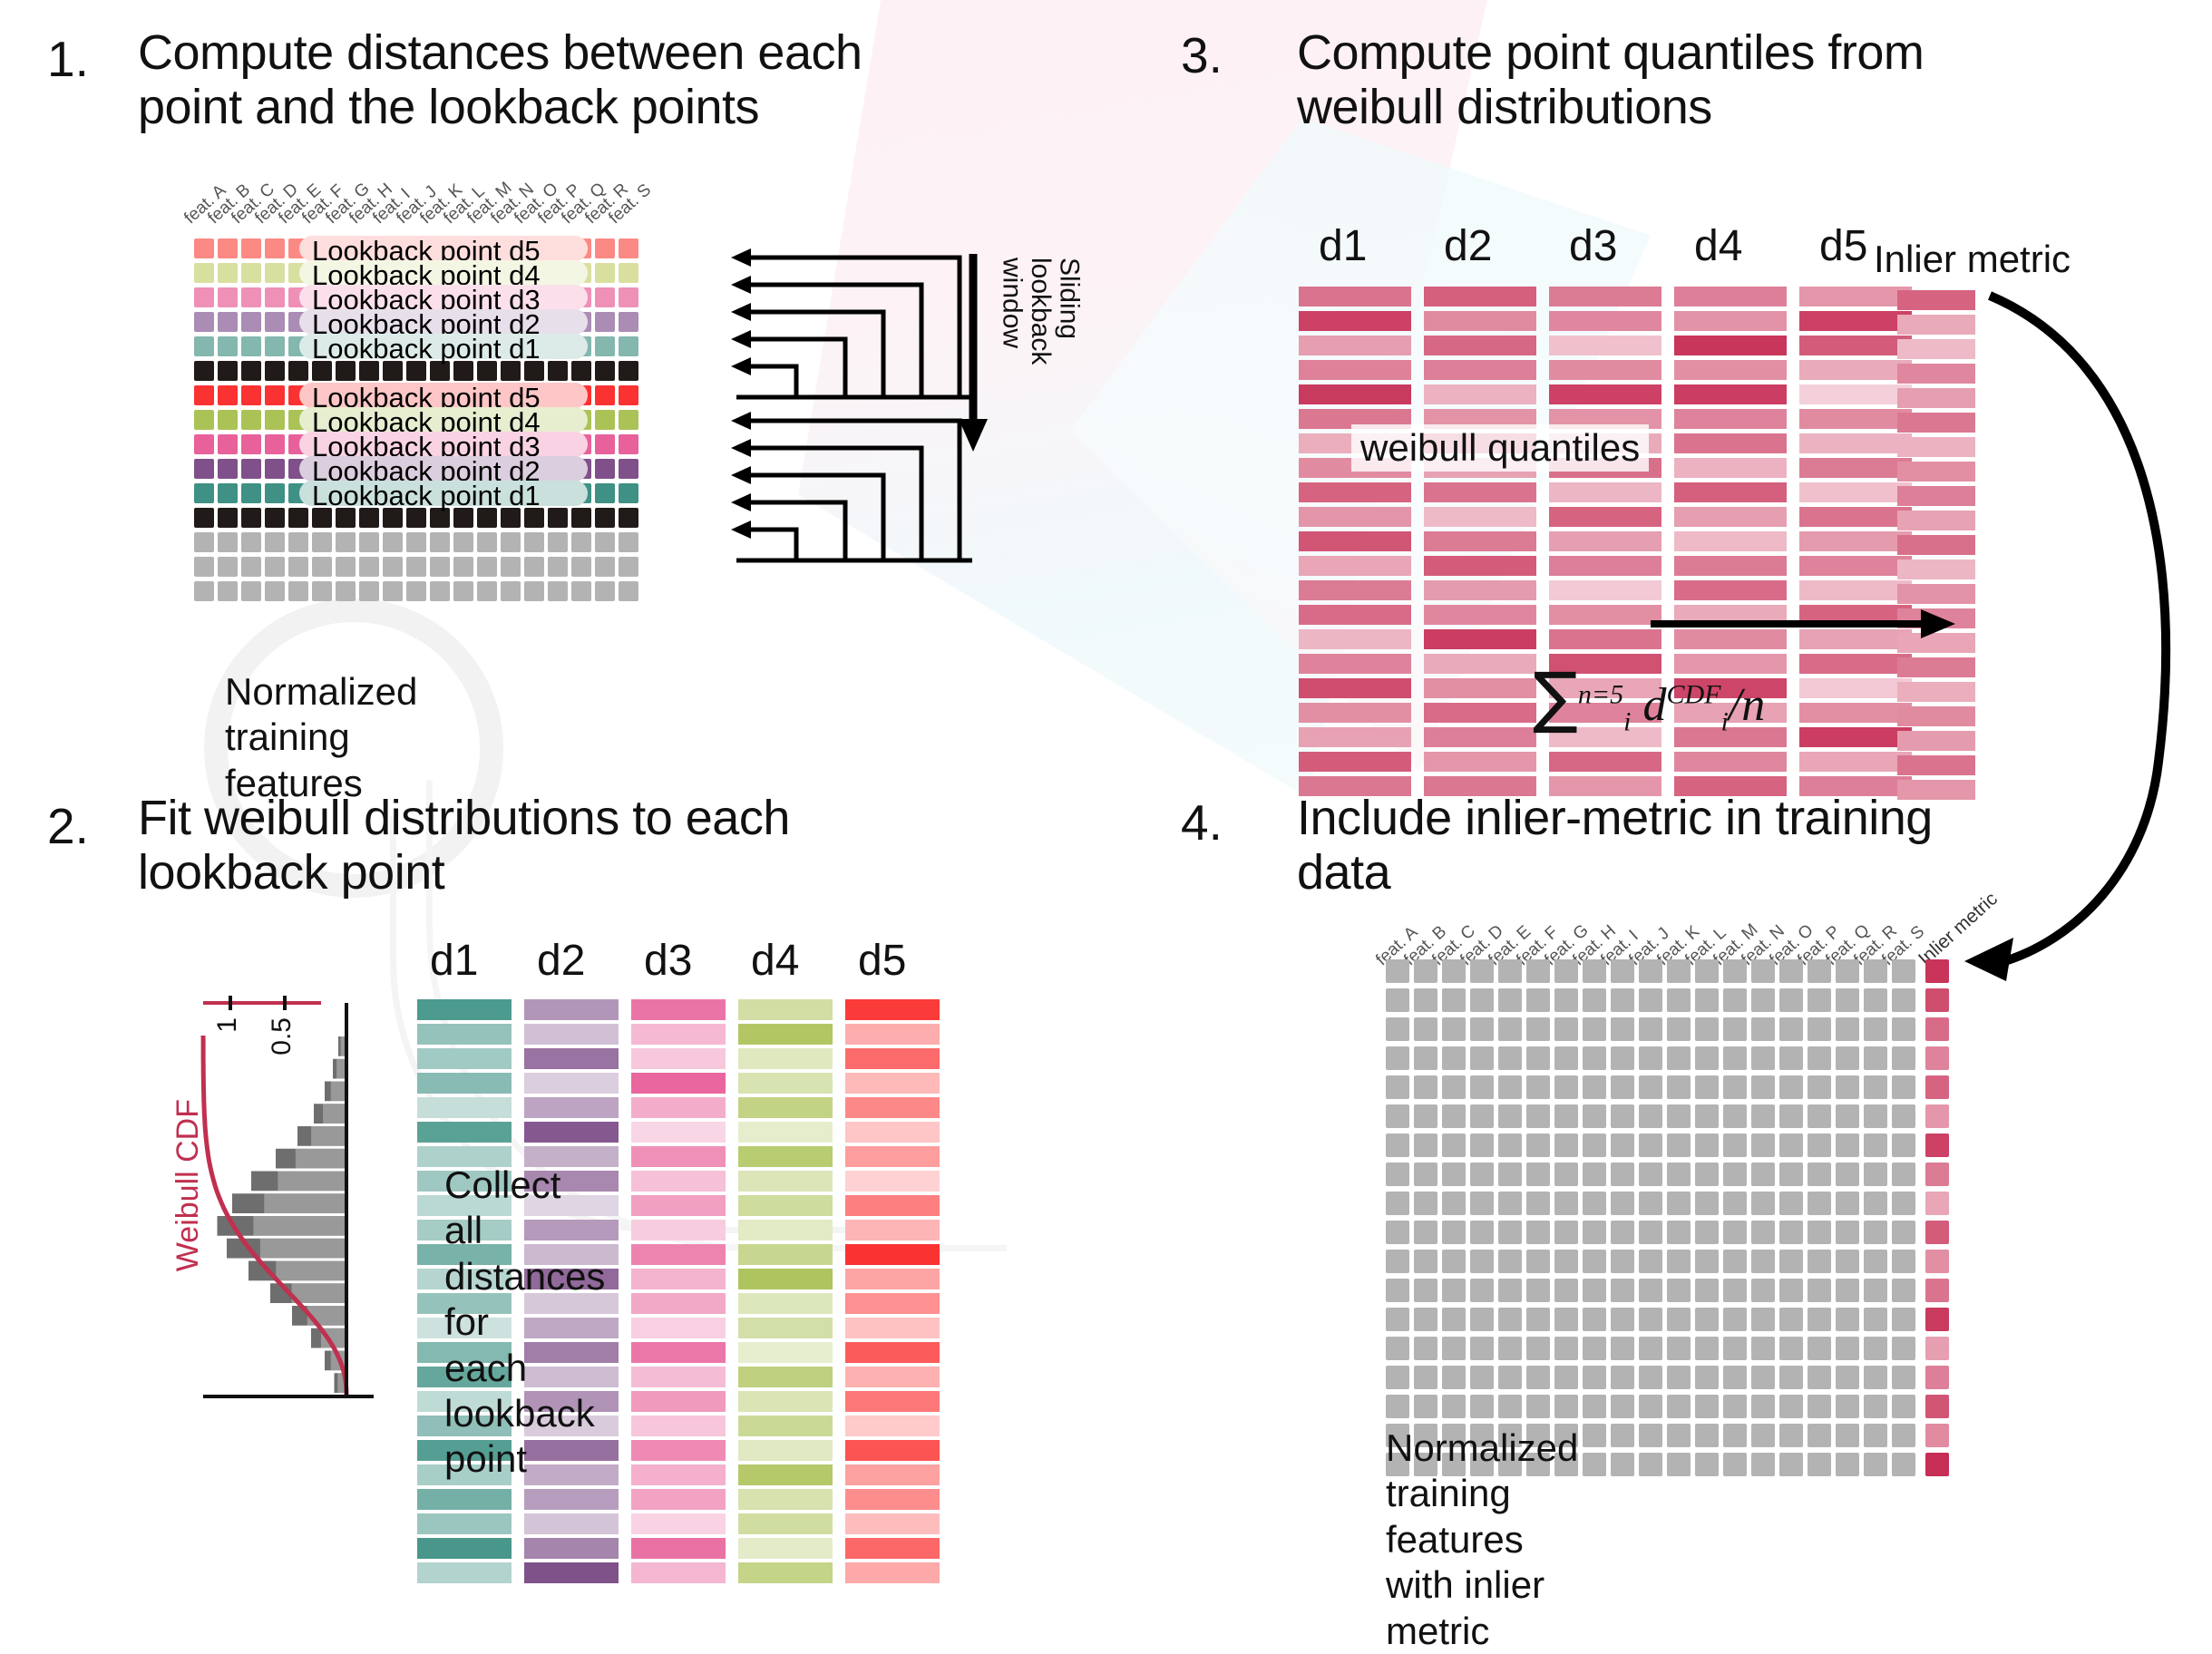  Describe the element at coordinates (1500, 448) in the screenshot. I see `panel-3-note: weibull quantiles` at that location.